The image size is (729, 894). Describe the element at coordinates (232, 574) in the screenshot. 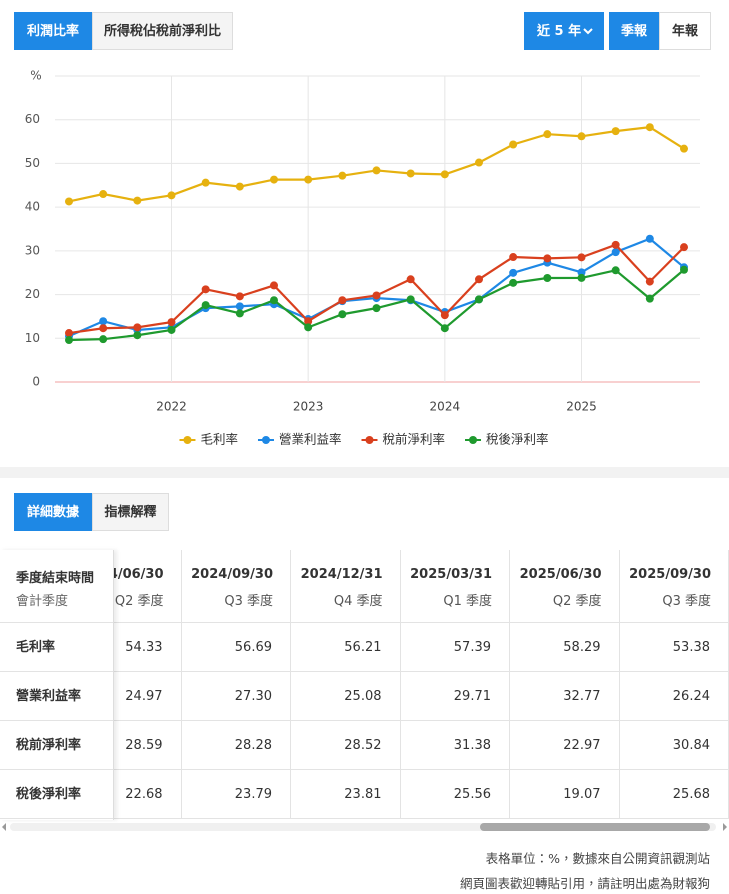

I see `column-date: 2024/09/30` at that location.